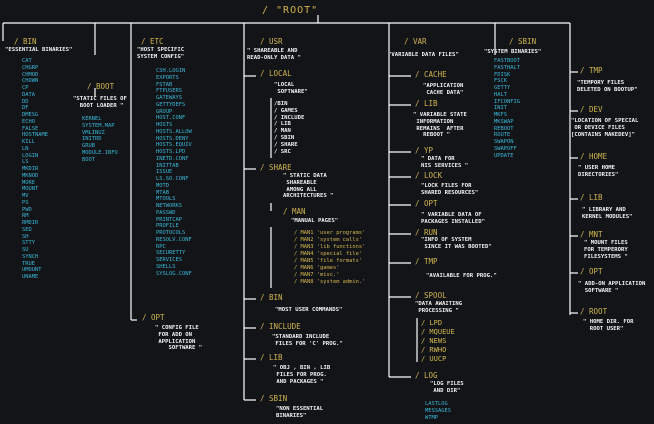  Describe the element at coordinates (450, 189) in the screenshot. I see `dir-var-lock-desc: "LOCK FILES FOR SHARED RESOURCES"` at that location.